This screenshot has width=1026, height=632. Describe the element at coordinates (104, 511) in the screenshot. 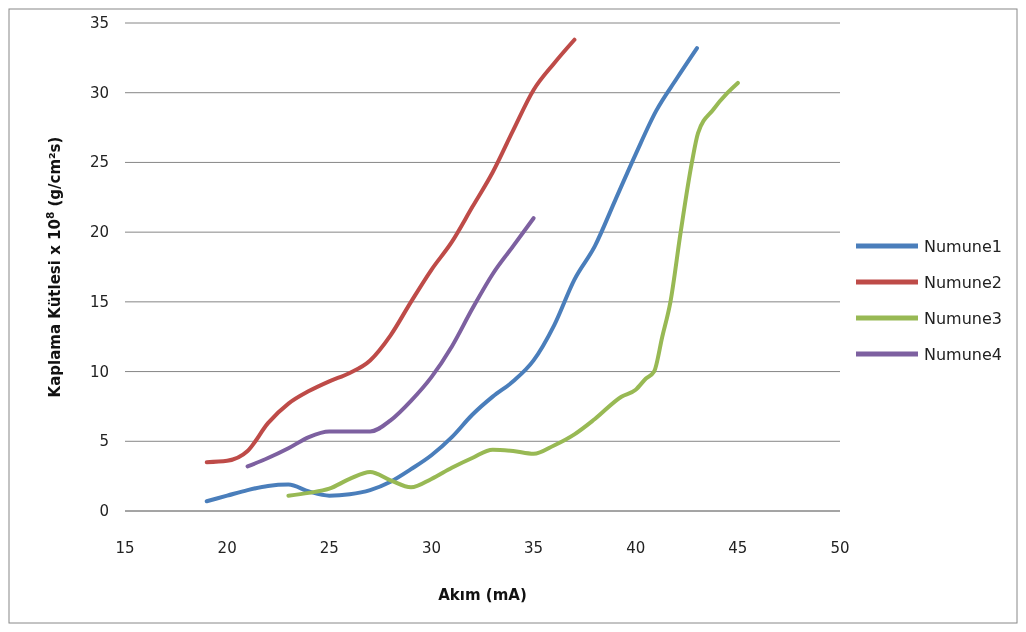

I see `y-tick-label: 0` at that location.